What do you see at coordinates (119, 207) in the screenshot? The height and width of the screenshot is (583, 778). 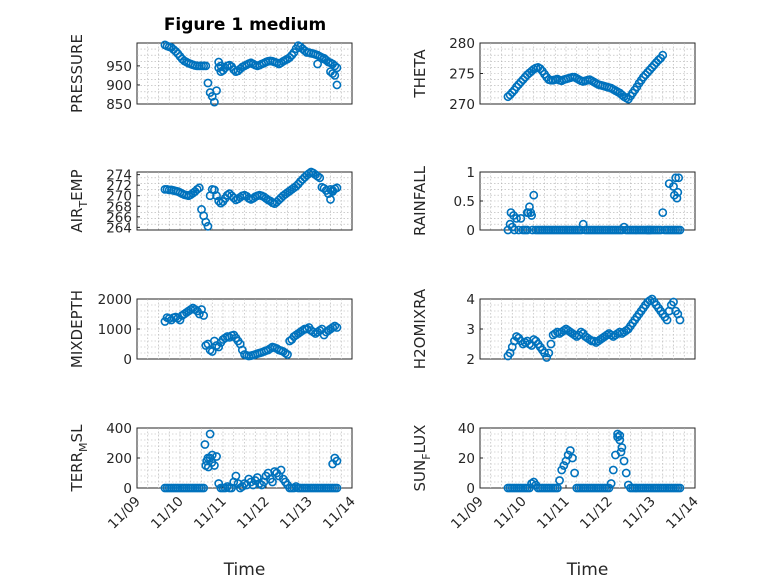 I see `y-tick-label: 268` at bounding box center [119, 207].